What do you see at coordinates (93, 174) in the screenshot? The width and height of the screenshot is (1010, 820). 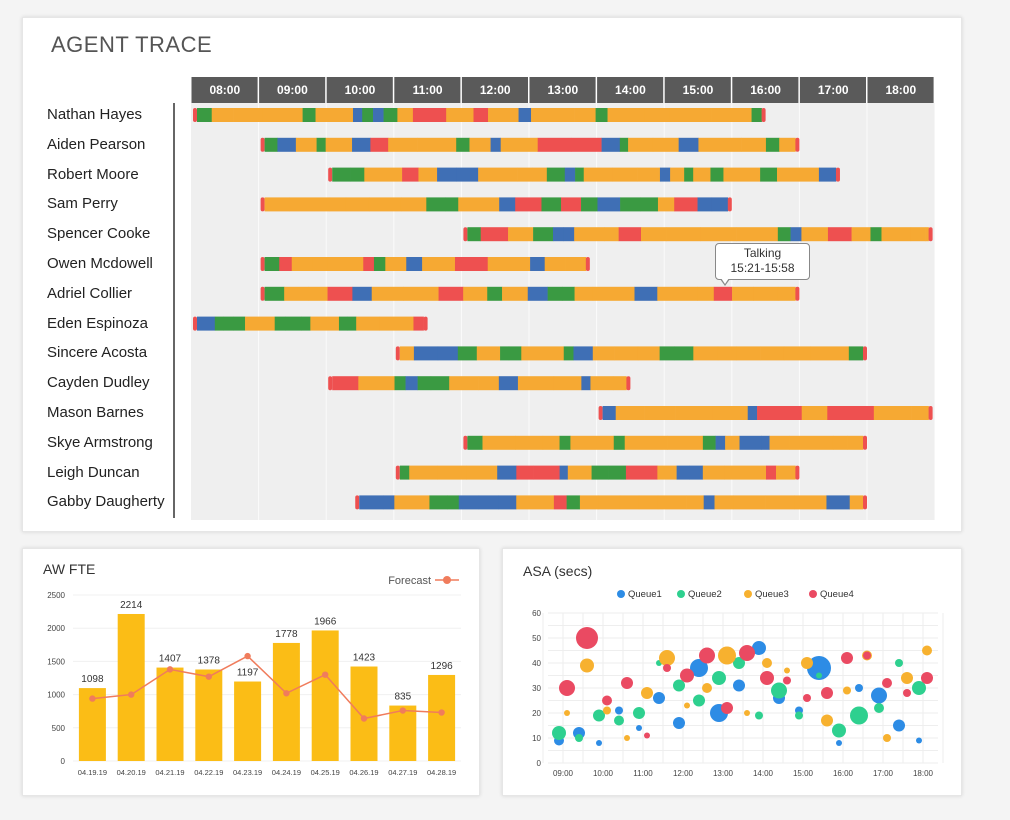 I see `agent-name: Robert Moore` at bounding box center [93, 174].